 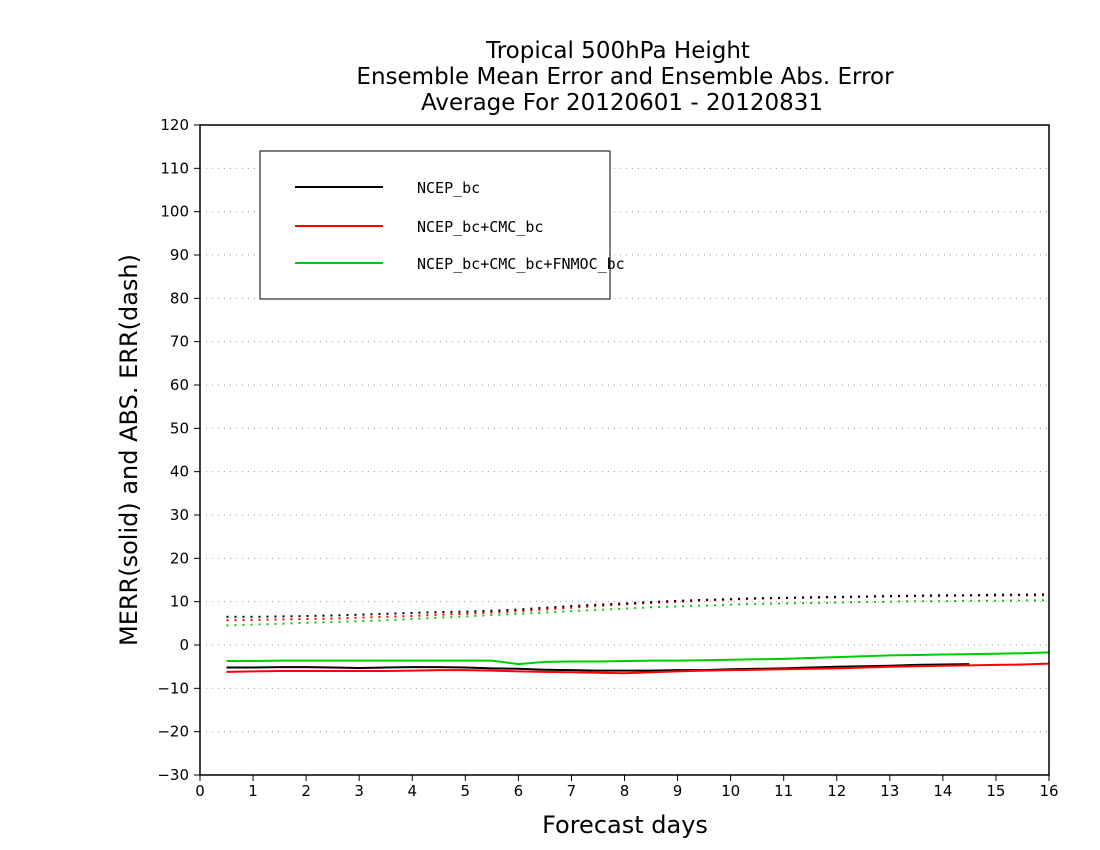 What do you see at coordinates (730, 791) in the screenshot?
I see `x-tick-label: 10` at bounding box center [730, 791].